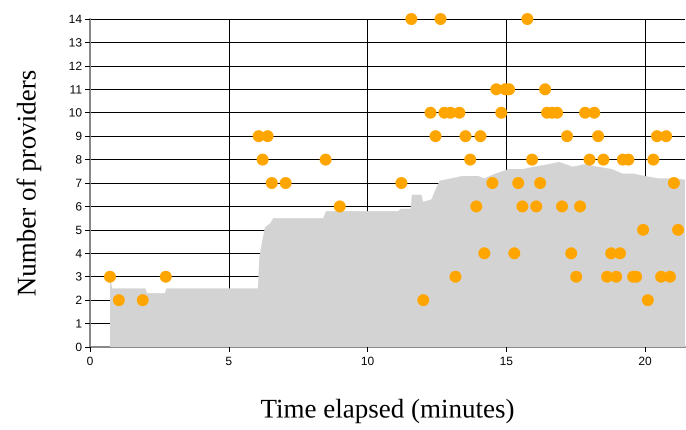 This screenshot has height=430, width=686. Describe the element at coordinates (90, 361) in the screenshot. I see `x-tick-label: 0` at that location.